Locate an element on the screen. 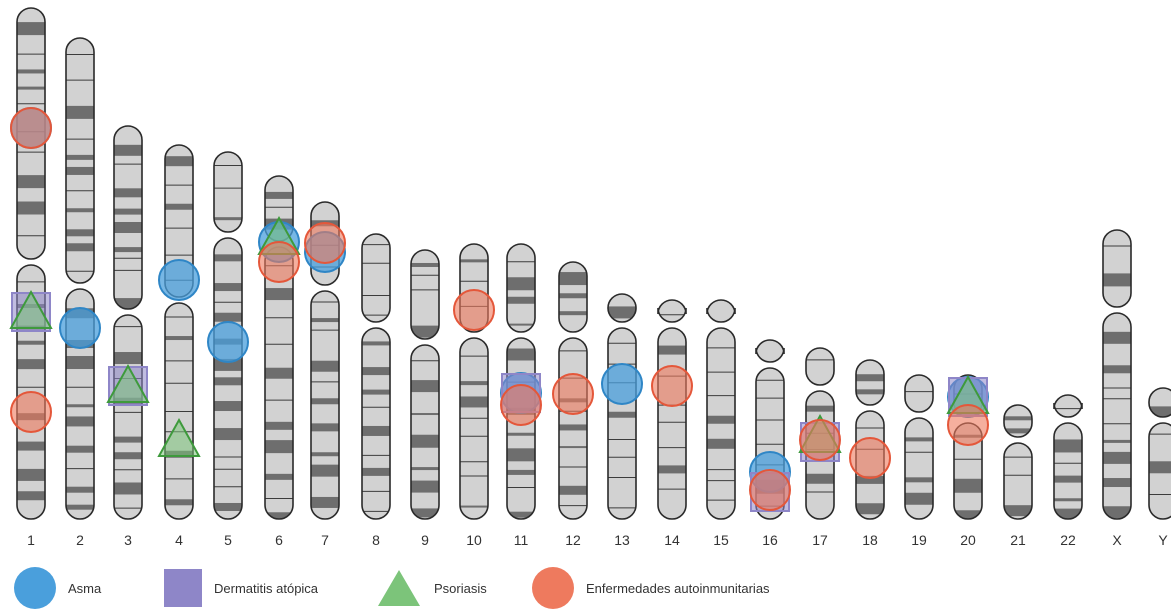 Image resolution: width=1171 pixels, height=610 pixels. chromosome-label: 8 is located at coordinates (376, 540).